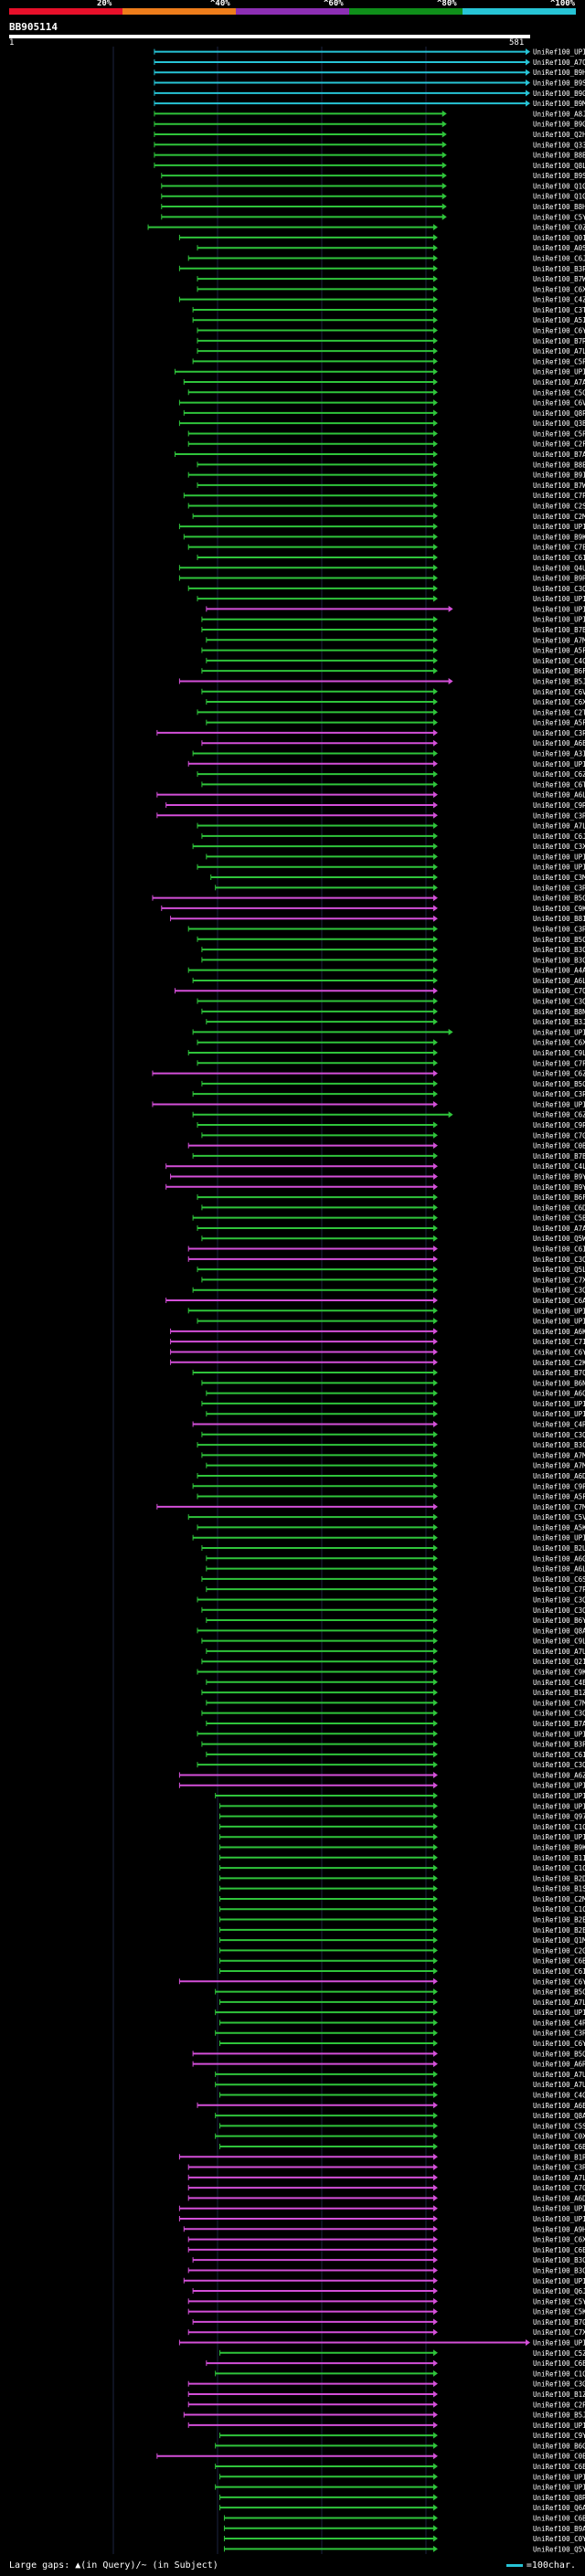 This screenshot has width=585, height=2576. Describe the element at coordinates (393, 960) in the screenshot. I see `hit-row: UniRef100_B3CG19` at that location.